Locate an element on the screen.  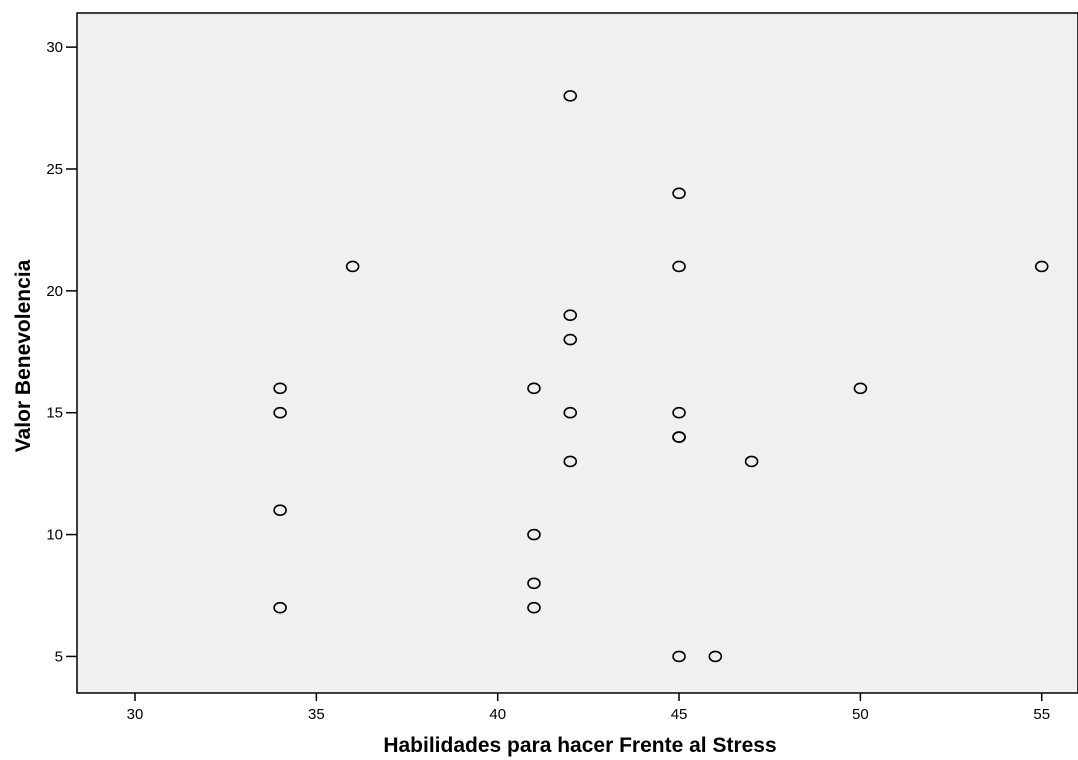
y-tick-label: 15 is located at coordinates (54, 413).